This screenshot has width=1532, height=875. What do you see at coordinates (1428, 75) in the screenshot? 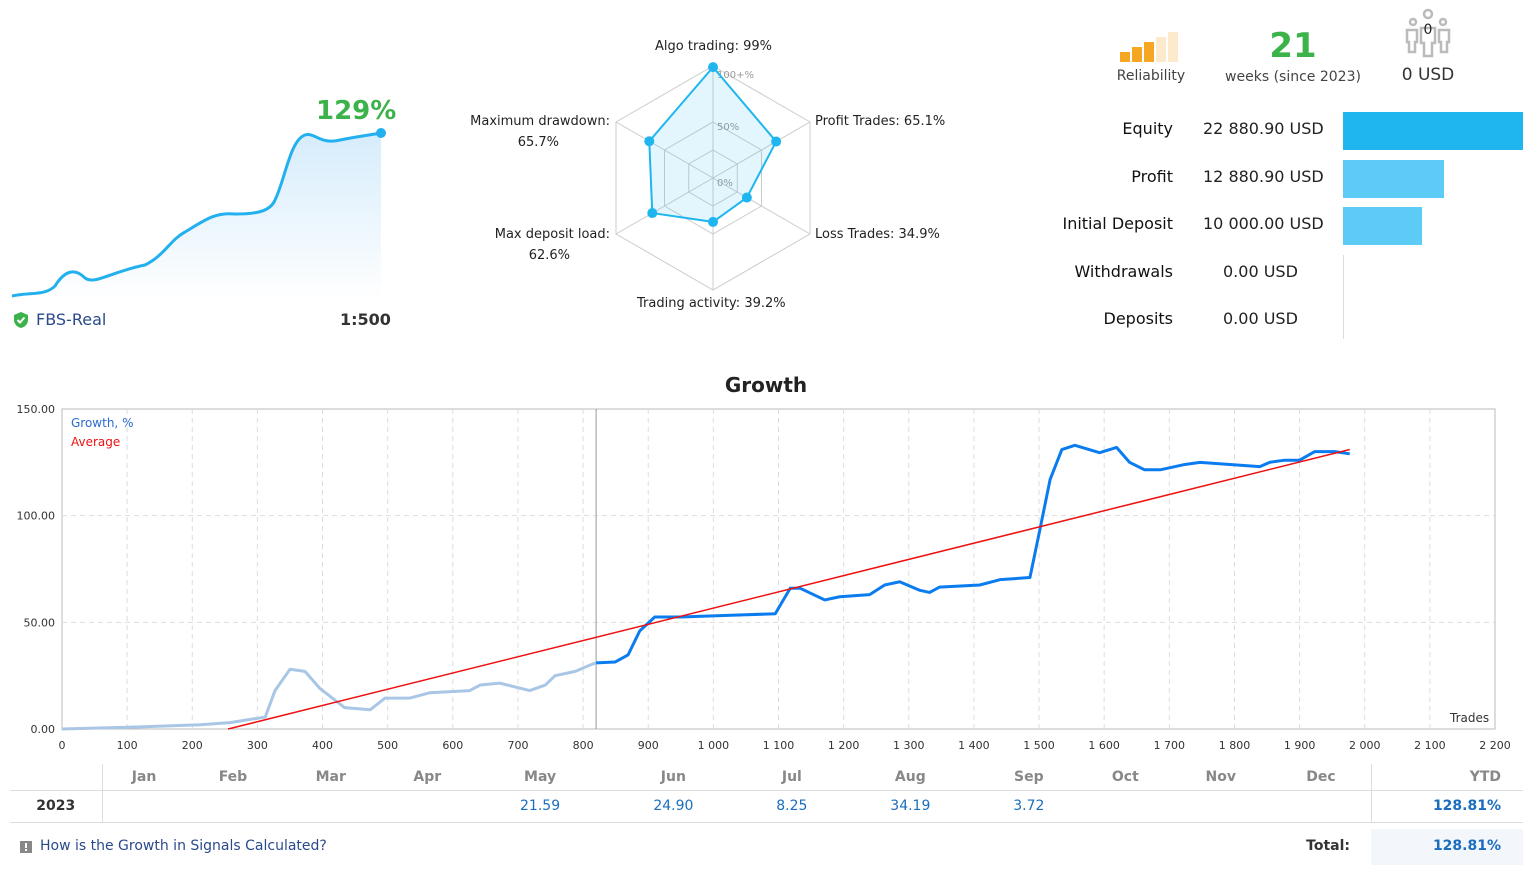
I see `subscribers-funds: 0 USD` at bounding box center [1428, 75].